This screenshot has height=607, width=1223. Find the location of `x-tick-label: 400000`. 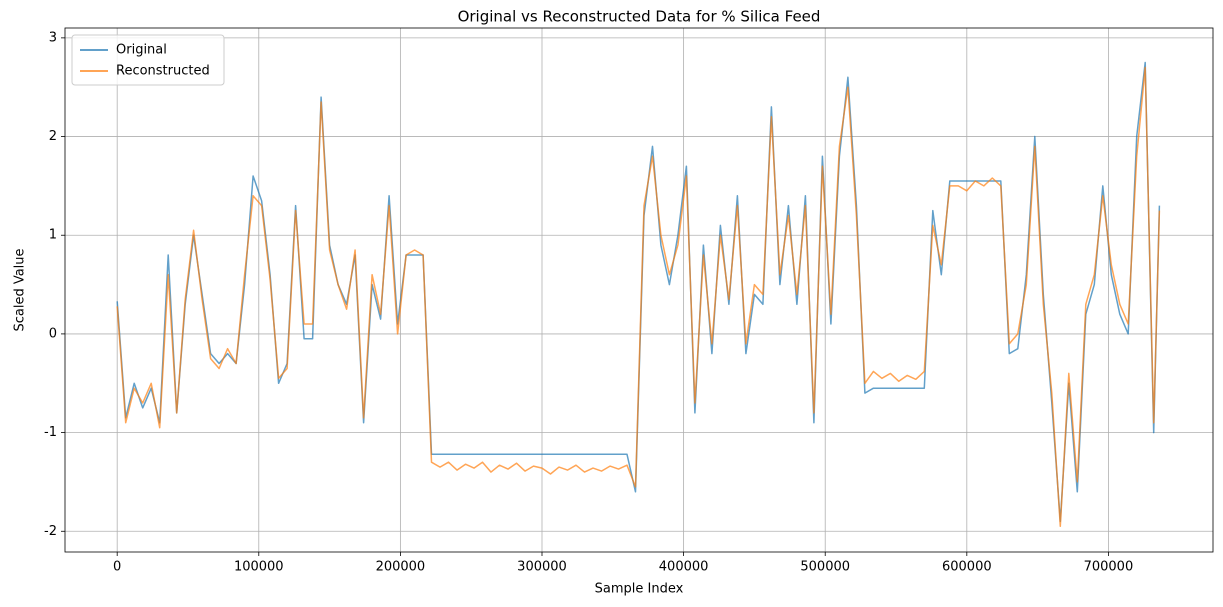

x-tick-label: 400000 is located at coordinates (684, 567).